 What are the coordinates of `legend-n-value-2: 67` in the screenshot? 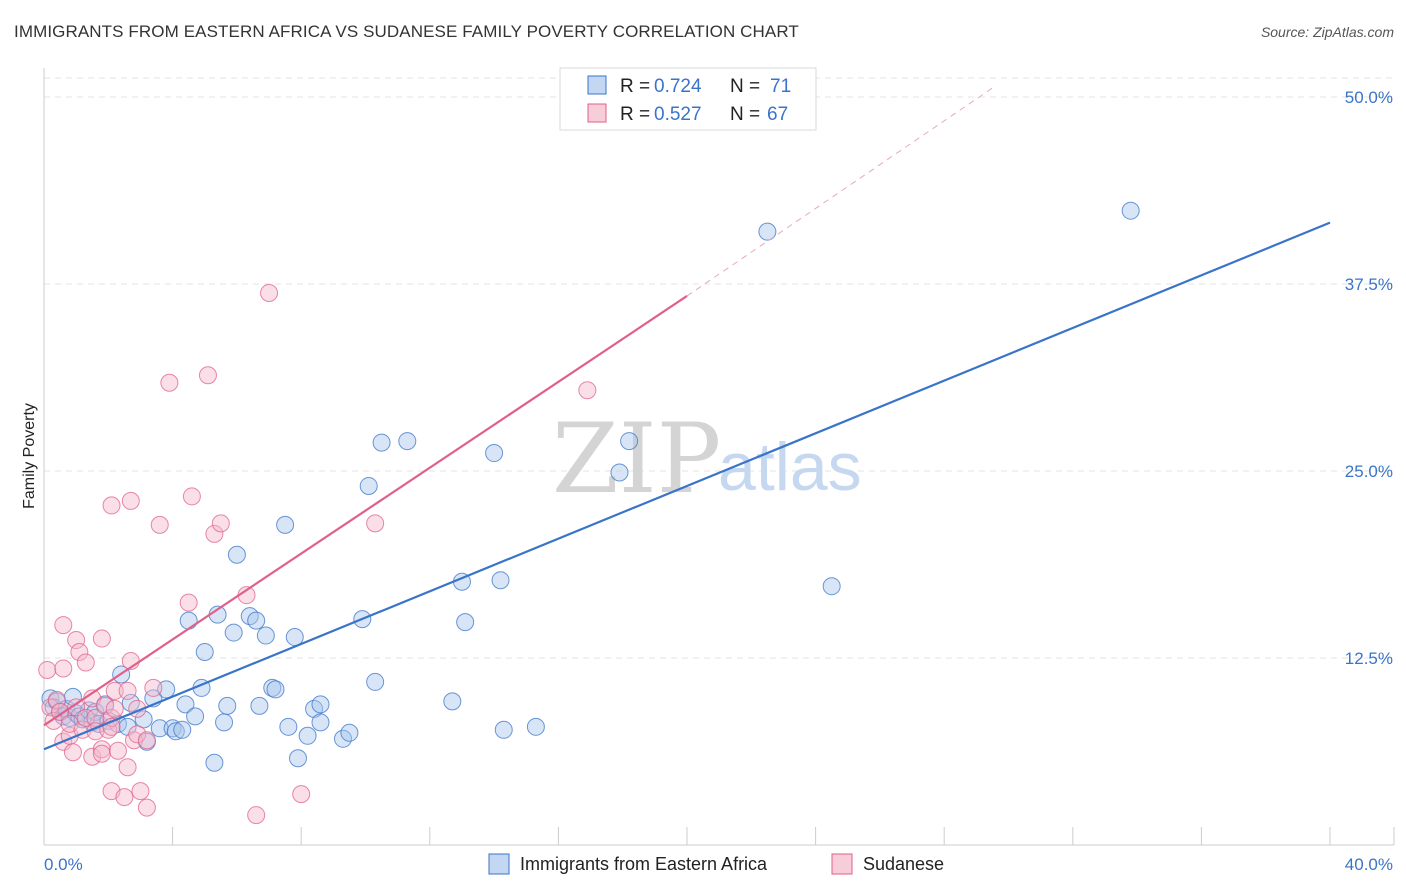 It's located at (777, 114).